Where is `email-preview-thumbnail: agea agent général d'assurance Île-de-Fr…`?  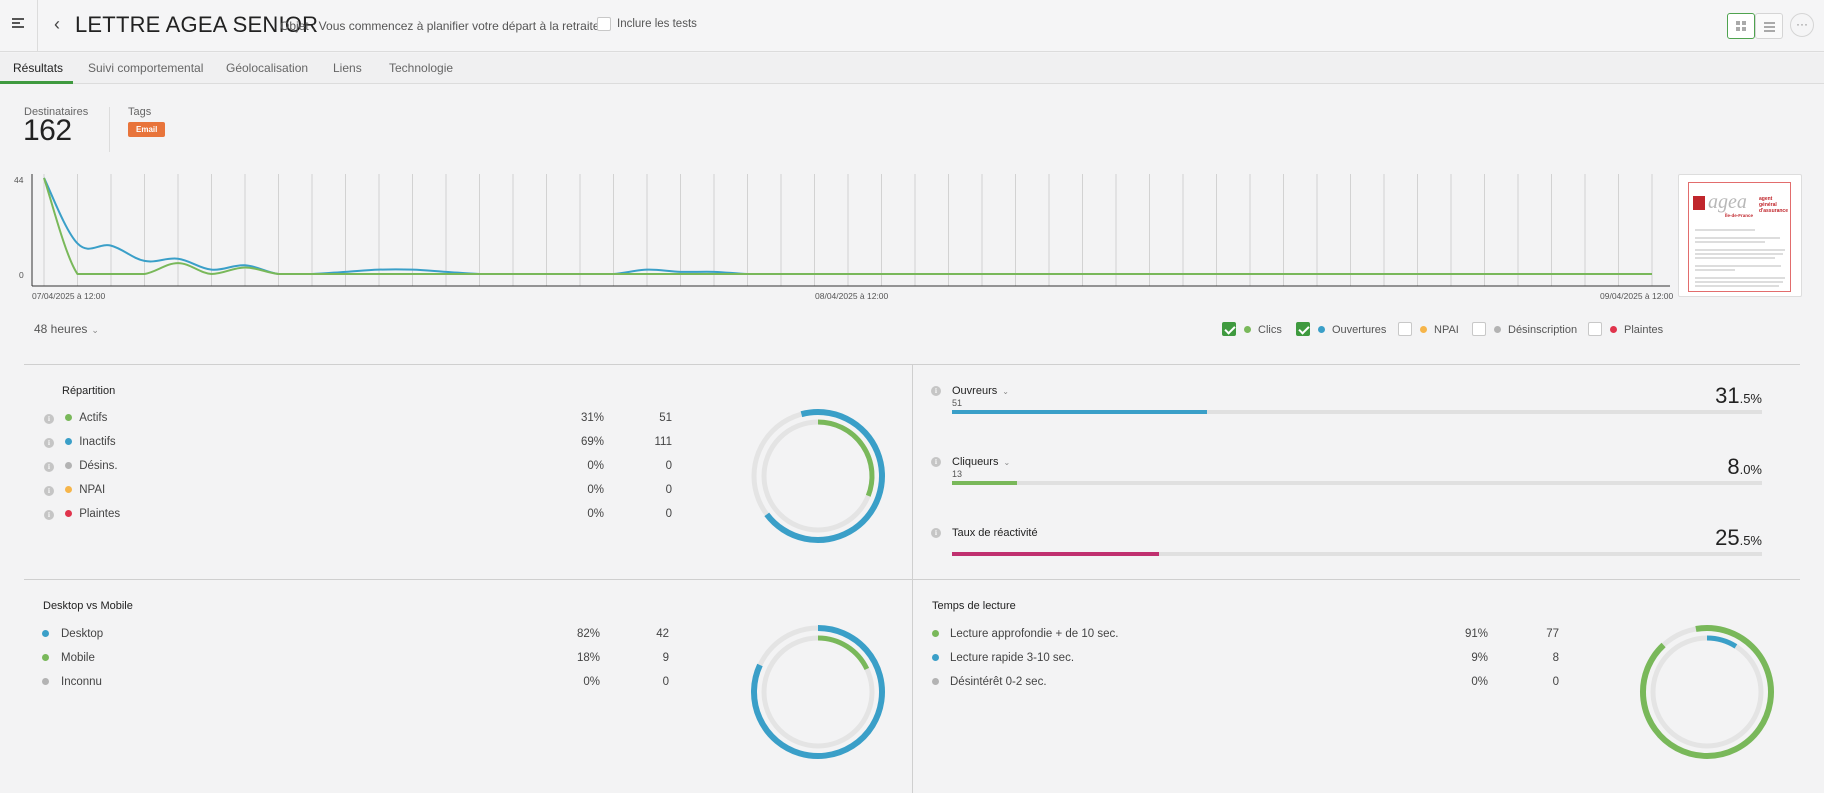 email-preview-thumbnail: agea agent général d'assurance Île-de-Fr… is located at coordinates (1740, 235).